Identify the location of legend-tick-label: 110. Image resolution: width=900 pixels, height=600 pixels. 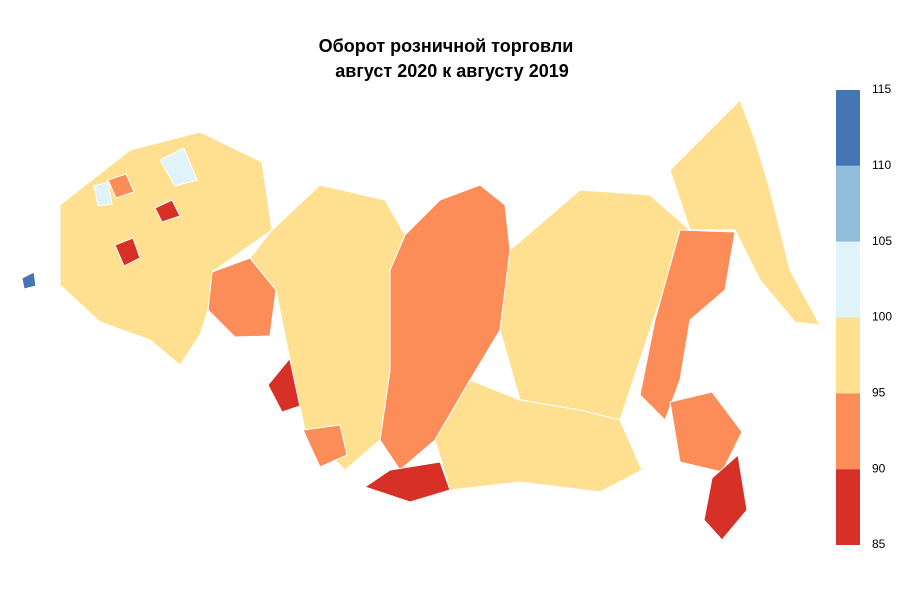
(881, 165).